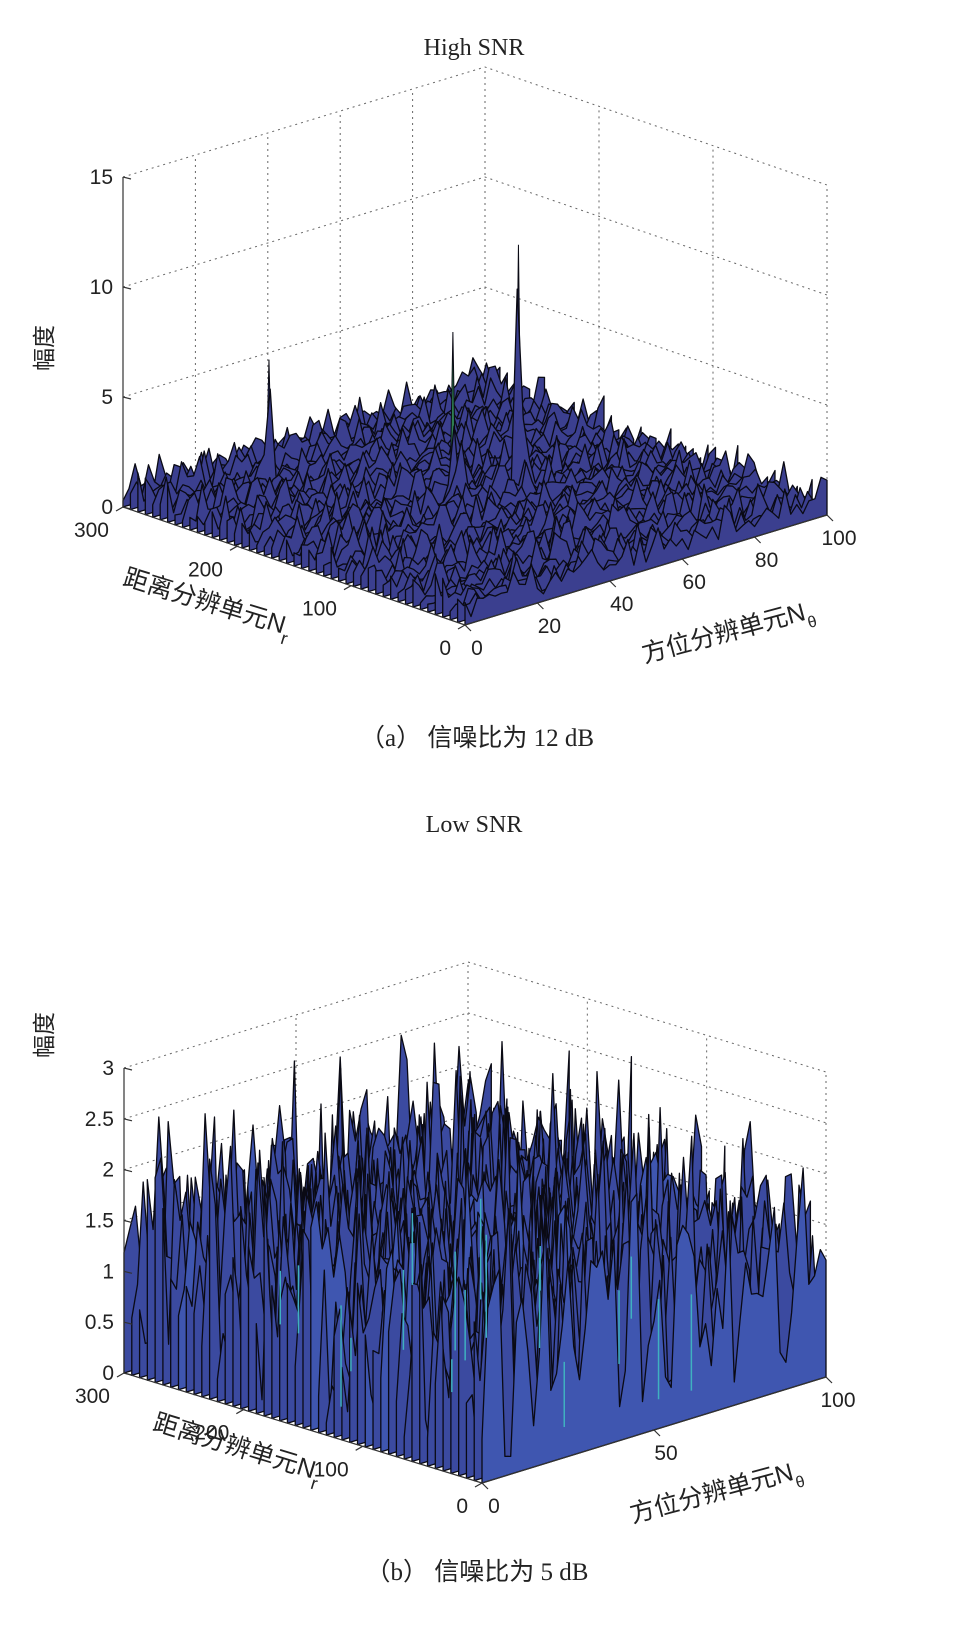 The width and height of the screenshot is (954, 1635). I want to click on chart-title: High SNR, so click(474, 48).